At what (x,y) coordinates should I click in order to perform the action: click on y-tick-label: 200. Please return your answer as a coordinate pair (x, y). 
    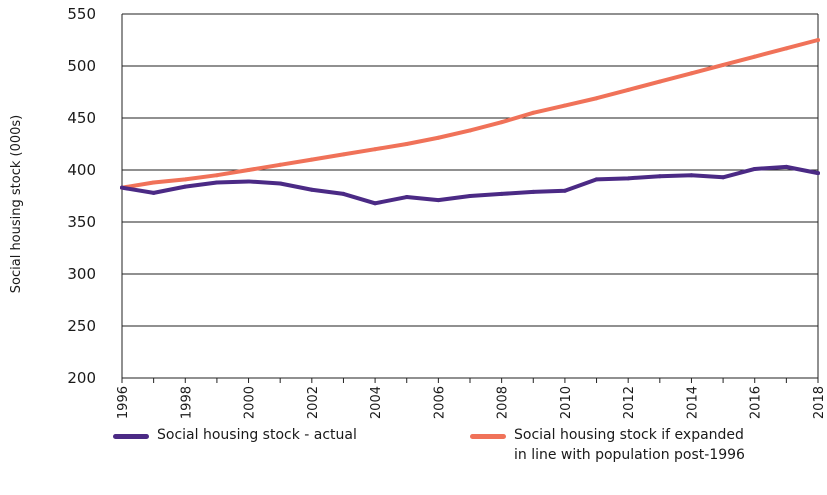
    Looking at the image, I should click on (81, 378).